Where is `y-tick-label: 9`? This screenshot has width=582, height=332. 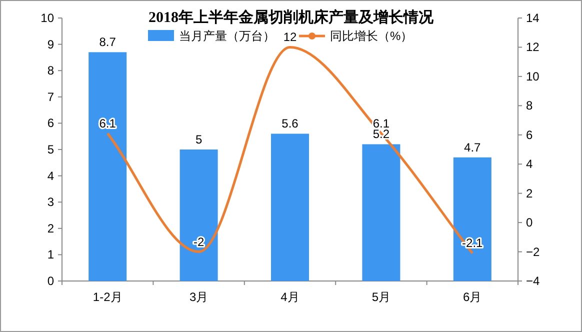 y-tick-label: 9 is located at coordinates (50, 44).